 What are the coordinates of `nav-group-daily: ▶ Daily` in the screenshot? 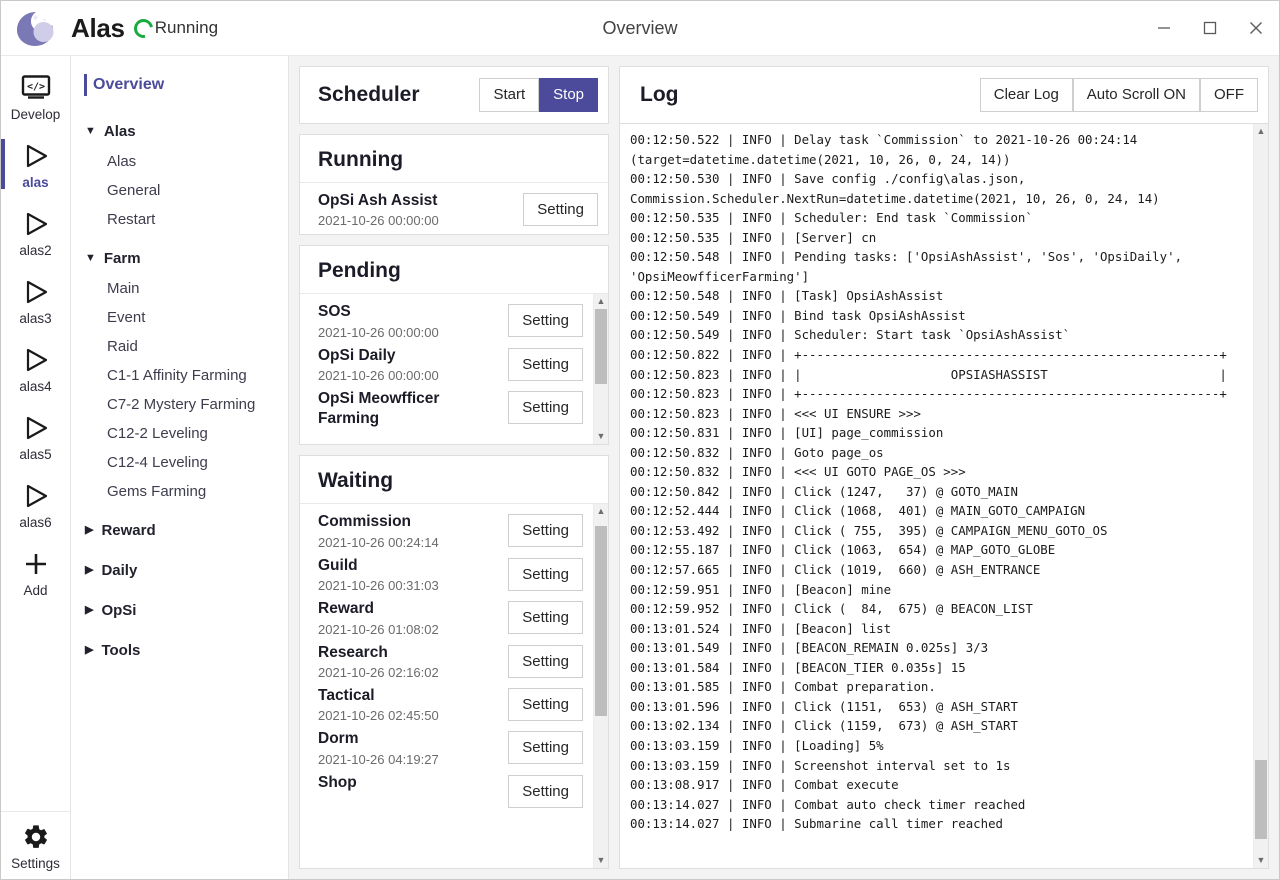 It's located at (179, 570).